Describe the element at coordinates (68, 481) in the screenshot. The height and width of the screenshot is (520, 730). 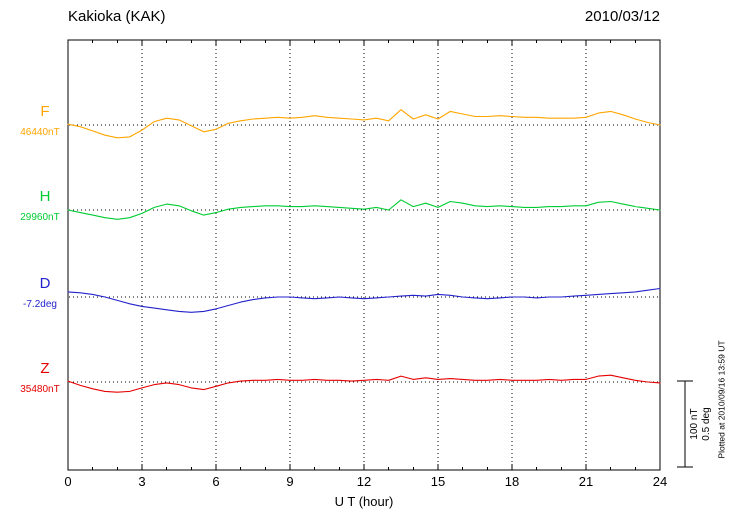
I see `x-tick-0: 0` at that location.